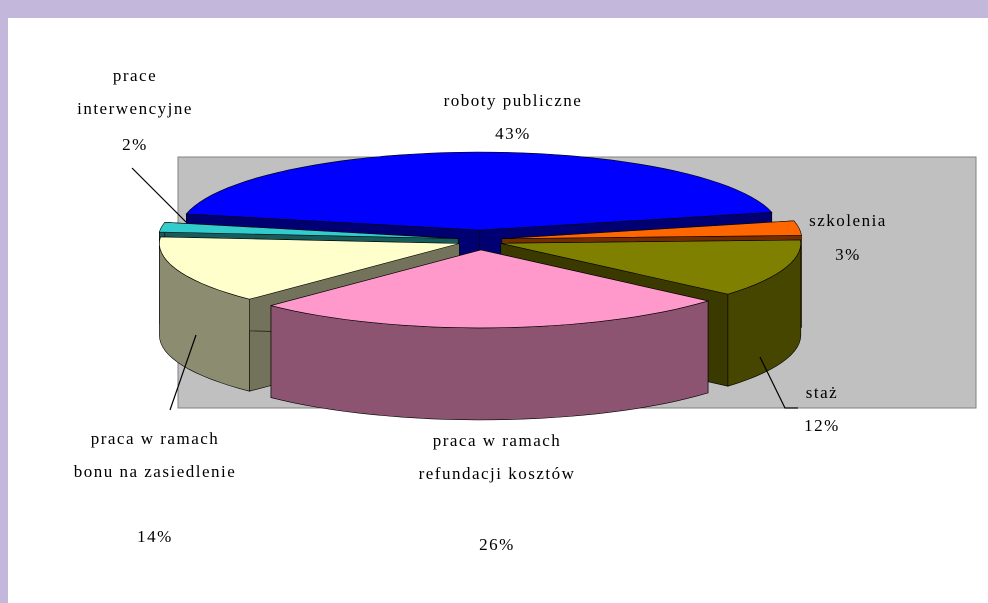 This screenshot has height=603, width=988. I want to click on category-label: praca w ramach refundacji kosztów, so click(497, 457).